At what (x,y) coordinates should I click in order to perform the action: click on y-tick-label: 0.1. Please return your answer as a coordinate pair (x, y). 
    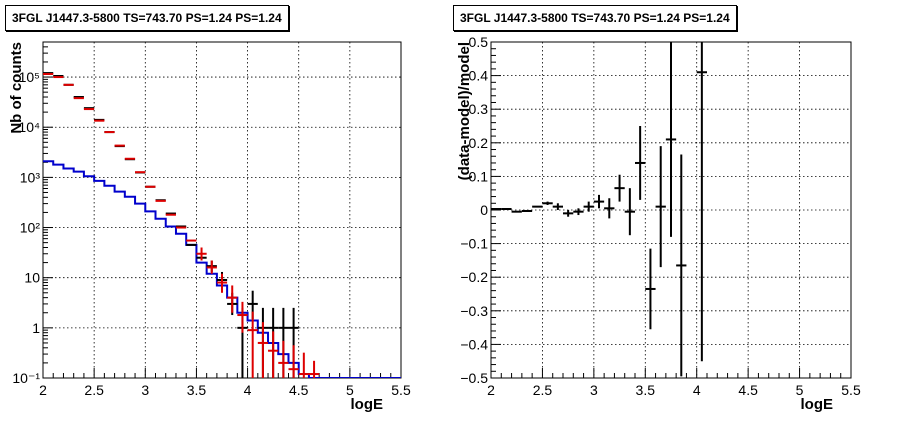
    Looking at the image, I should click on (479, 176).